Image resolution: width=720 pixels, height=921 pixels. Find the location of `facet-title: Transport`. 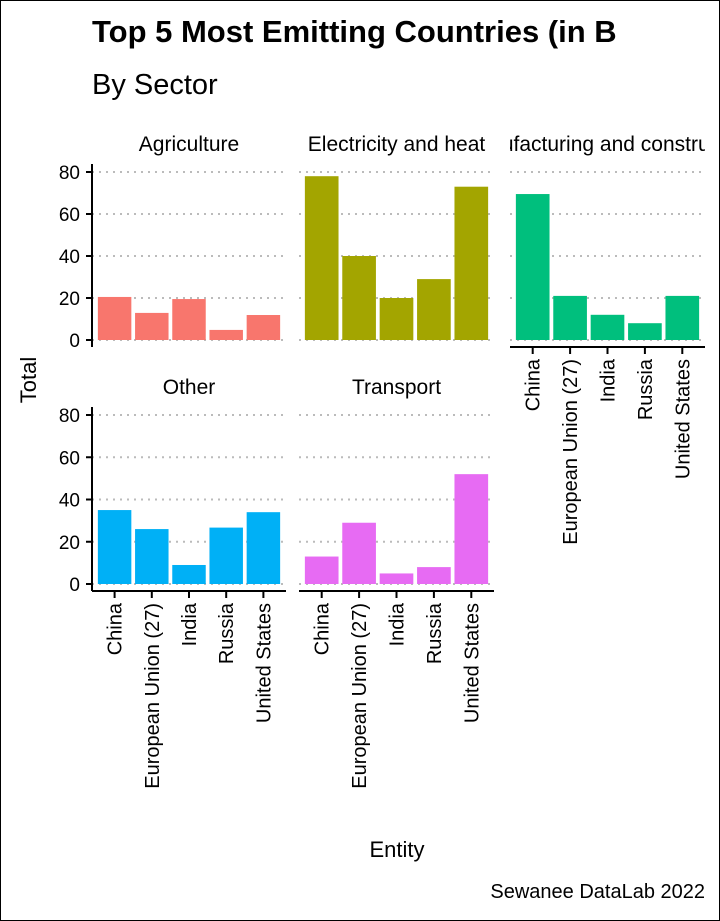

facet-title: Transport is located at coordinates (396, 387).